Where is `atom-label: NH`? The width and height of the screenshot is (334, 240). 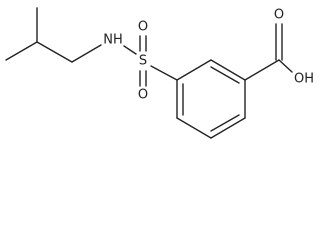 atom-label: NH is located at coordinates (113, 40).